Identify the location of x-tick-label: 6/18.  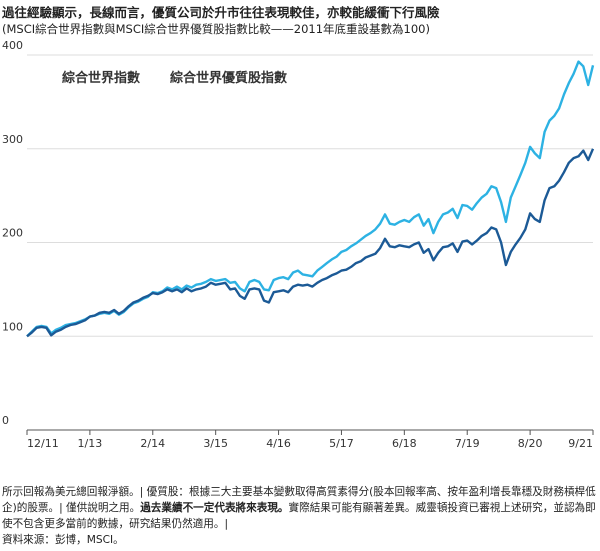
(404, 443).